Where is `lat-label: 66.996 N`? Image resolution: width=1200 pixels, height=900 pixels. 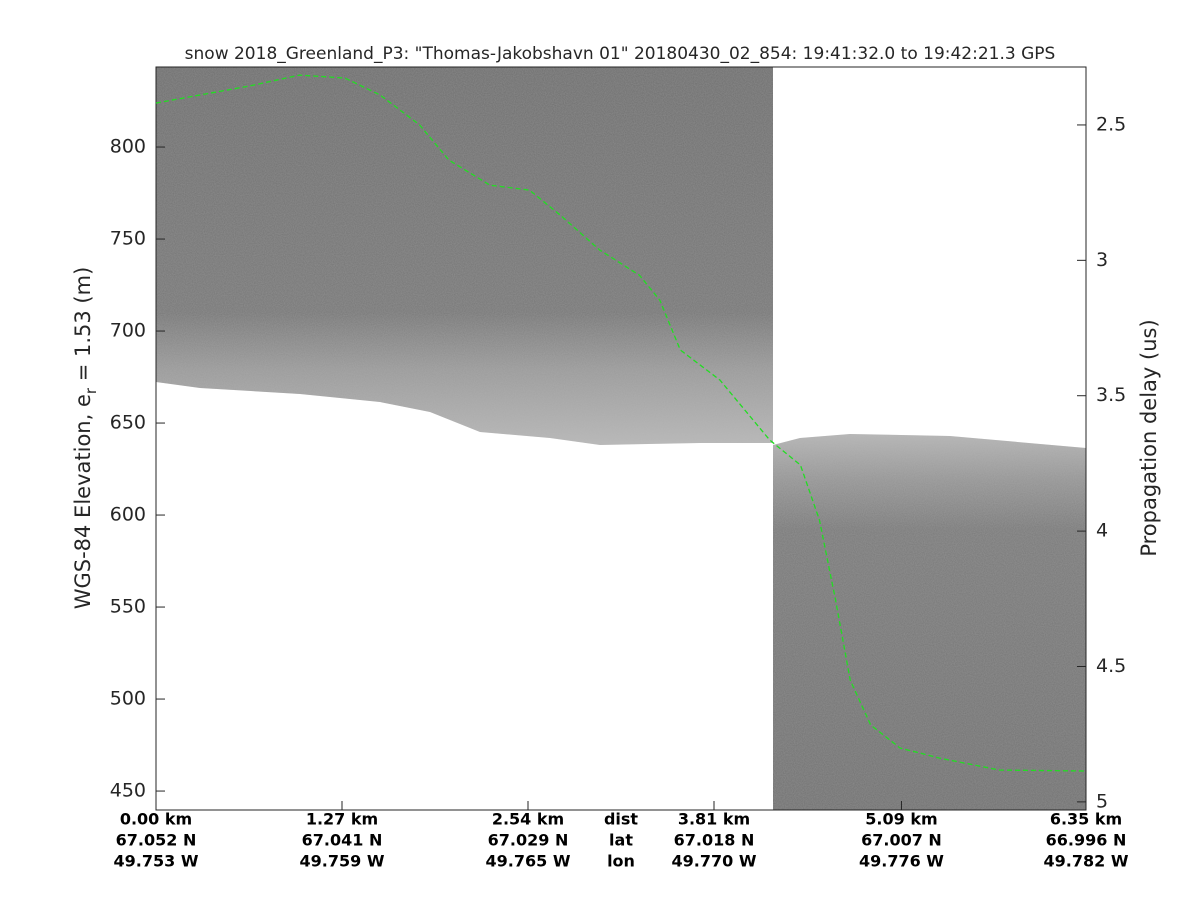 lat-label: 66.996 N is located at coordinates (1086, 840).